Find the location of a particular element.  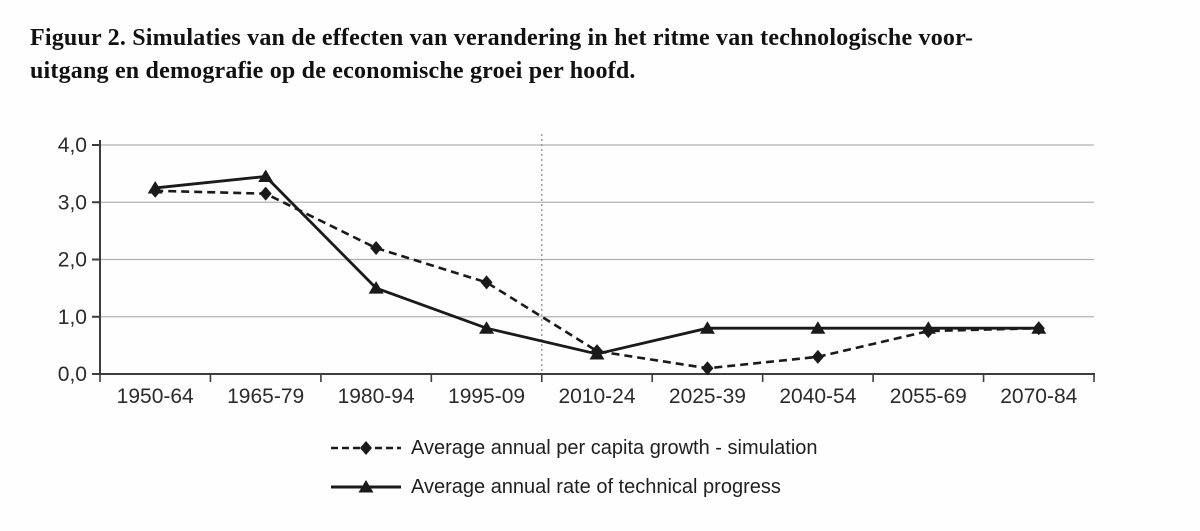

x-axis-label-1950-64: 1950-64 is located at coordinates (155, 396).